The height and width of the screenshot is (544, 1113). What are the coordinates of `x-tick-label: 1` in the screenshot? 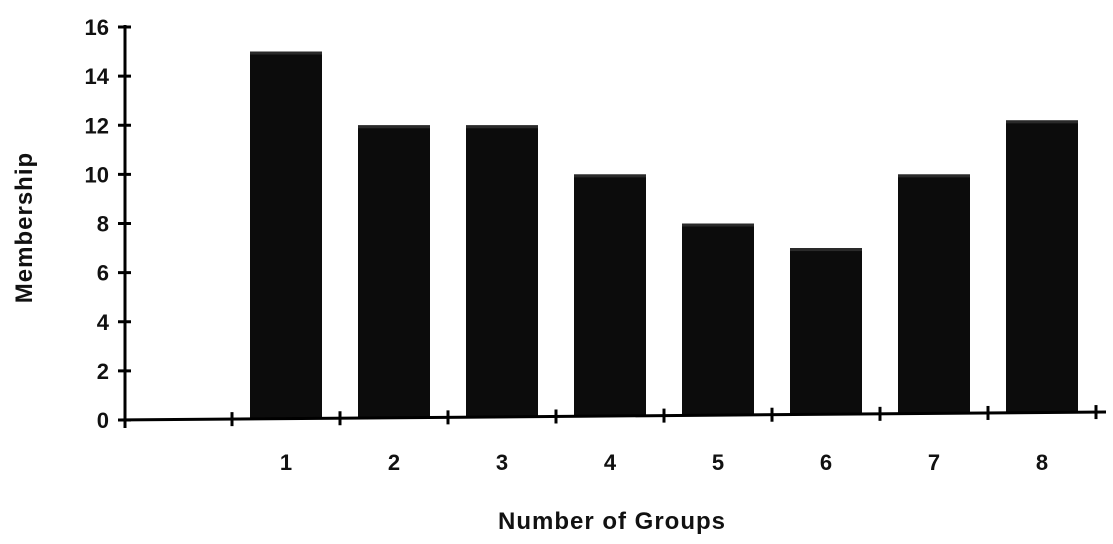 It's located at (286, 462).